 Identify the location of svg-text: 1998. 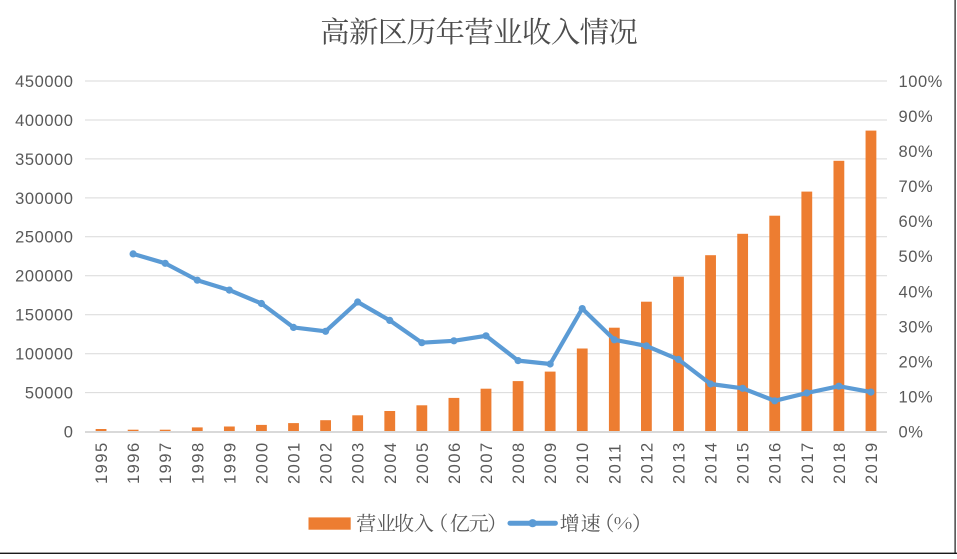
(198, 462).